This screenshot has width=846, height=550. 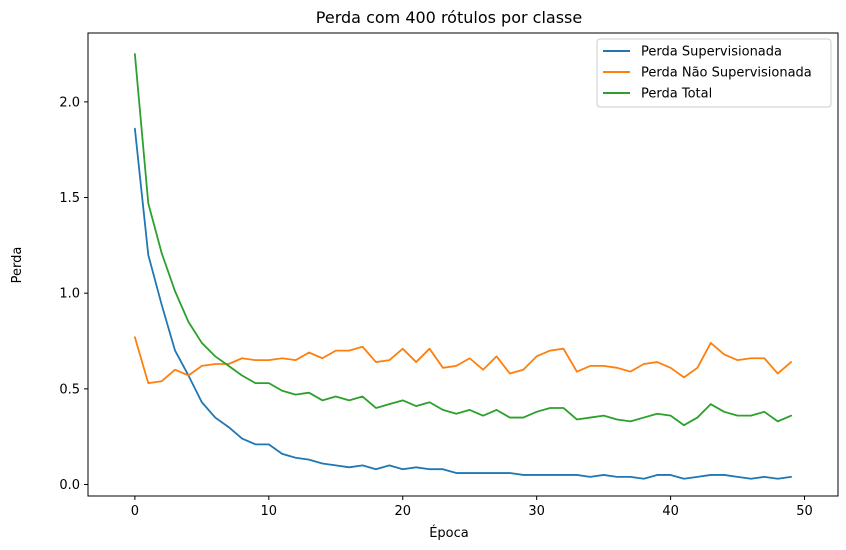 I want to click on x-axis-label: Época, so click(x=449, y=533).